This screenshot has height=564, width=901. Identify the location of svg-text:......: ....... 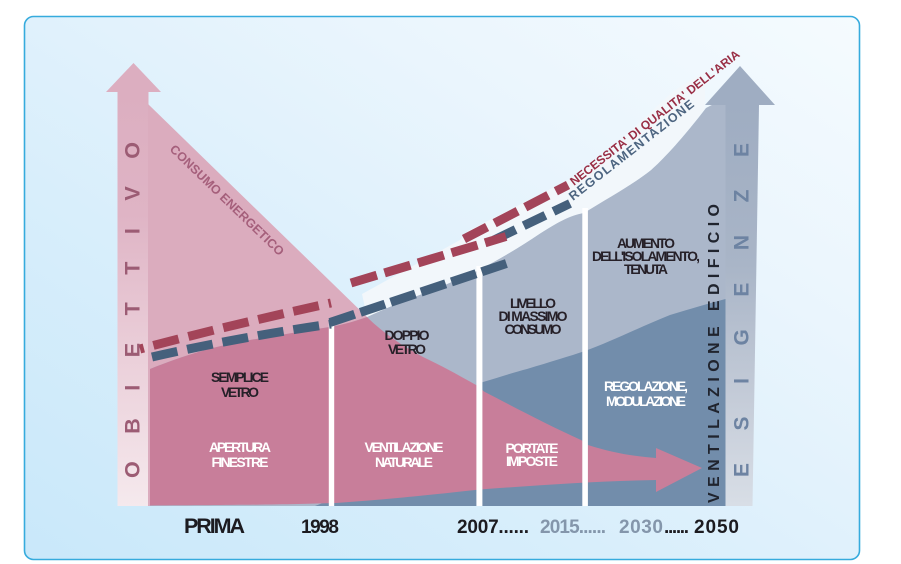
(676, 527).